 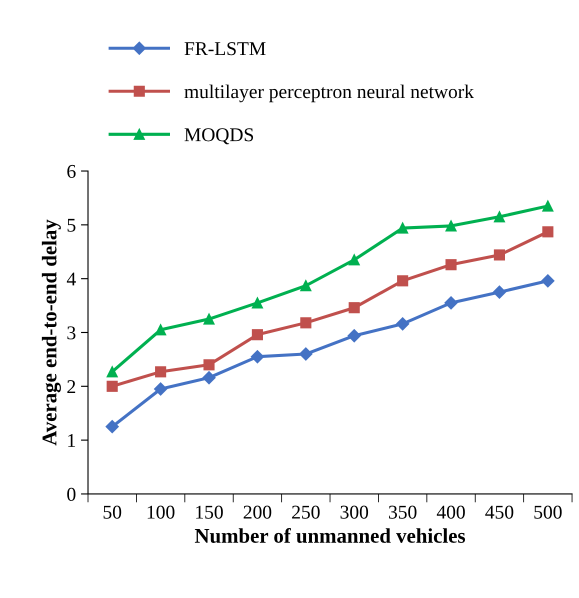 I want to click on x-tick-label: 50, so click(x=113, y=512).